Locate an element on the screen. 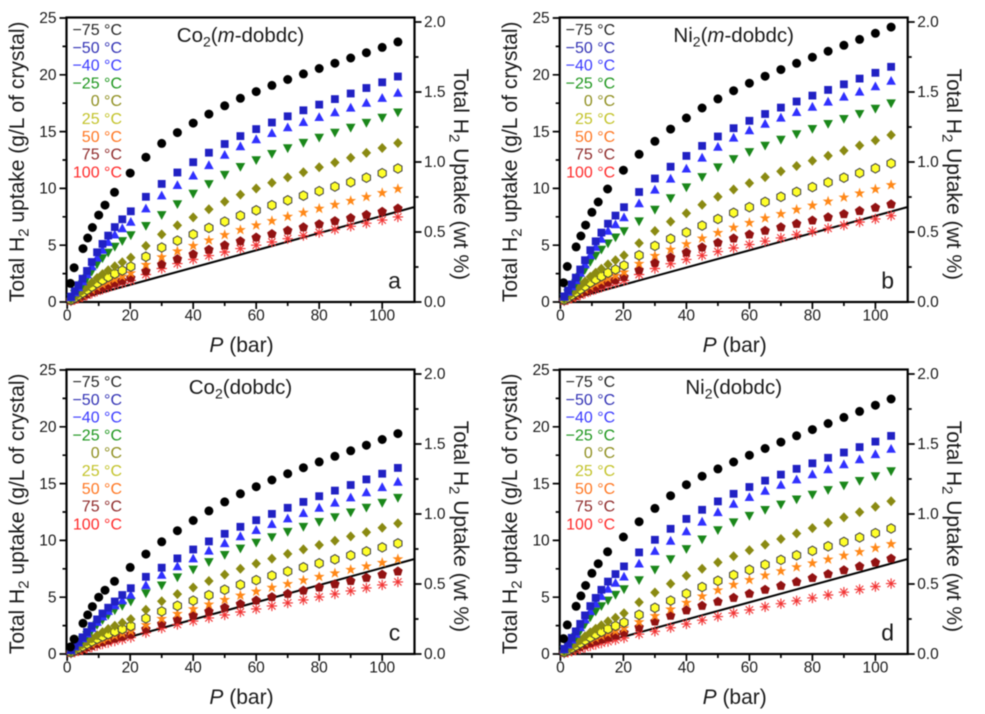 This screenshot has width=985, height=714. svg-text: a is located at coordinates (394, 281).